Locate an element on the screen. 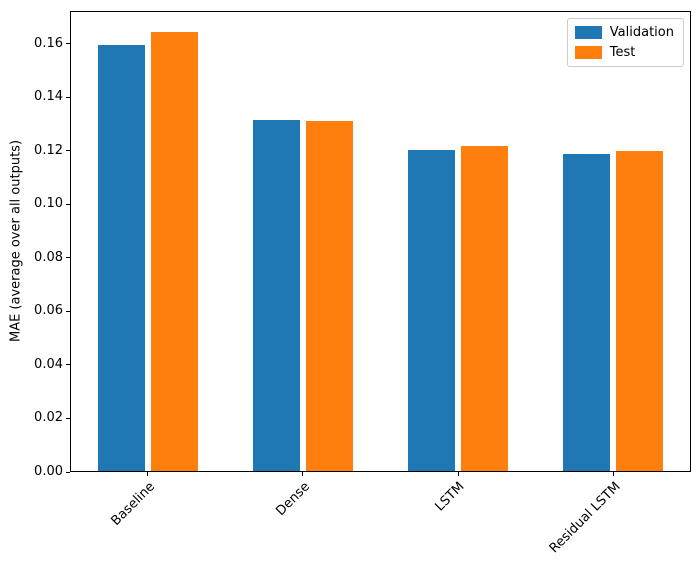 The image size is (700, 572). x-tick-label: Dense is located at coordinates (293, 499).